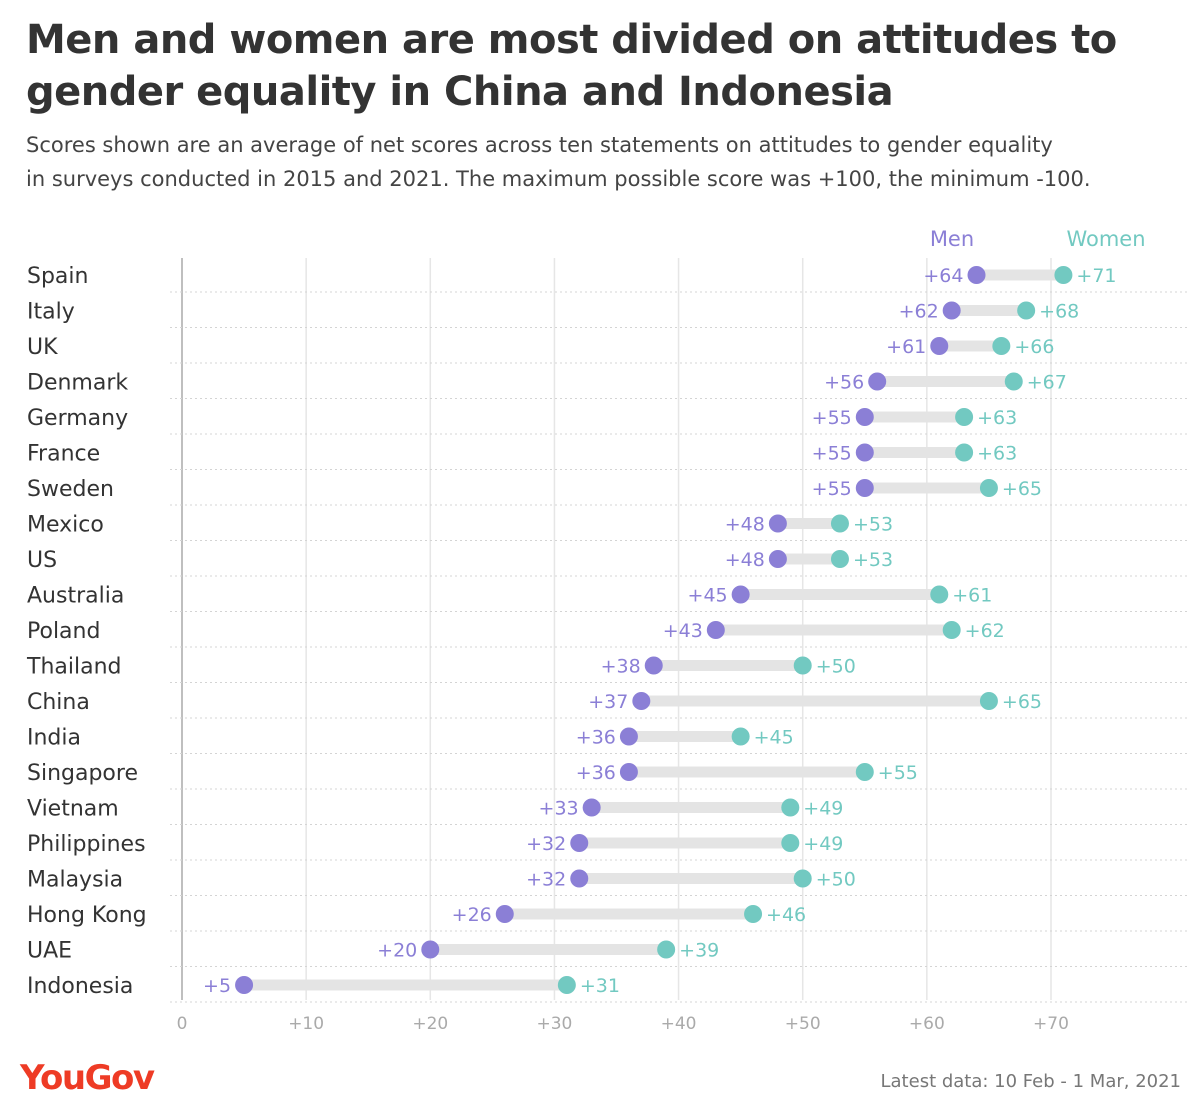 This screenshot has height=1111, width=1200. Describe the element at coordinates (77, 418) in the screenshot. I see `country-label: Germany` at that location.